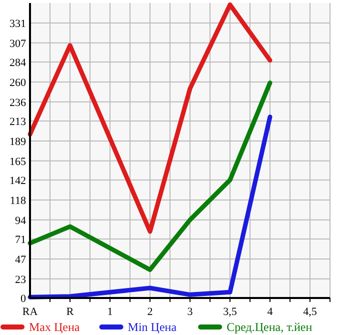  I want to click on y-tick-label: 260, so click(18, 82).